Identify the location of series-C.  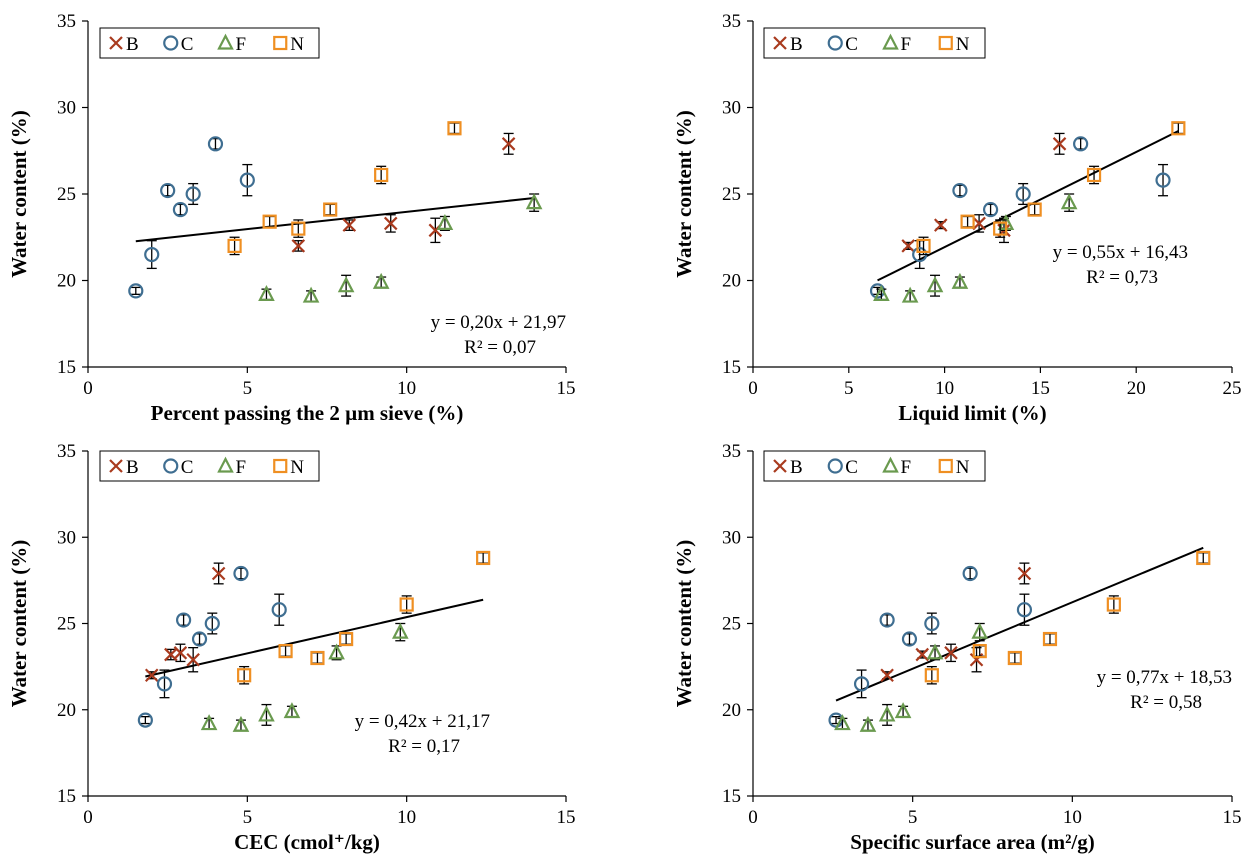
(212, 646).